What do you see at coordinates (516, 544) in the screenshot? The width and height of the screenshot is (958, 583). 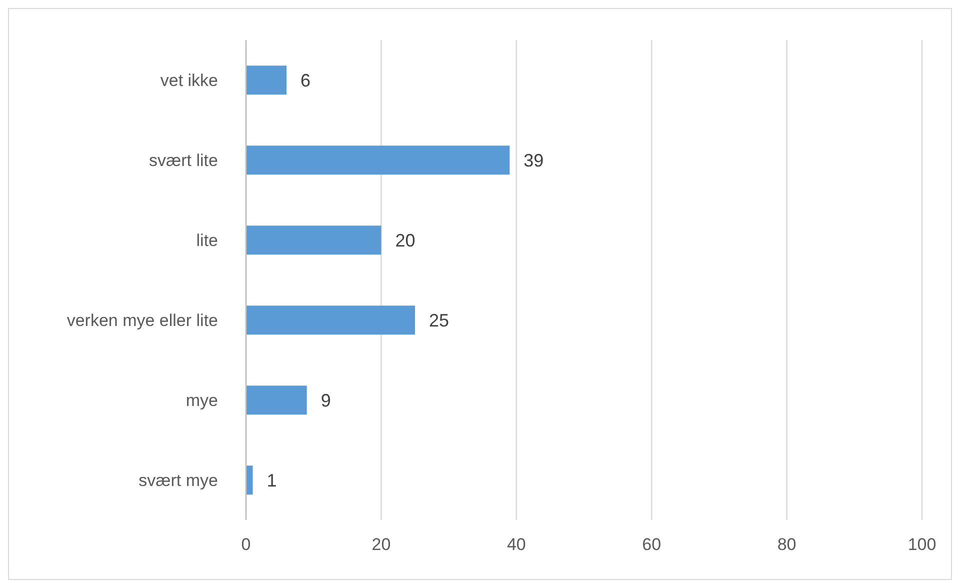 I see `x-tick-label: 40` at bounding box center [516, 544].